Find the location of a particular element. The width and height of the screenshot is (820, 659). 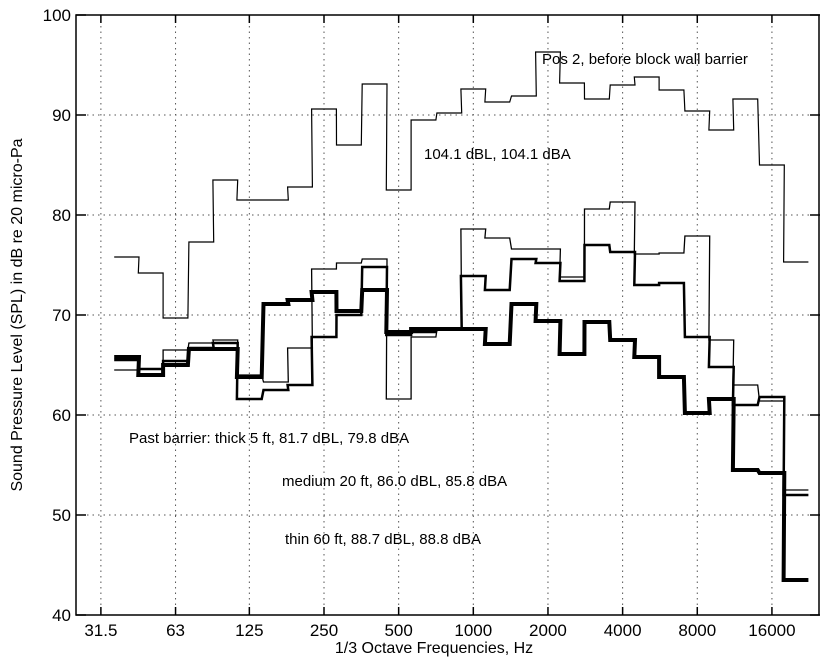

x-tick-label: 63 is located at coordinates (175, 630).